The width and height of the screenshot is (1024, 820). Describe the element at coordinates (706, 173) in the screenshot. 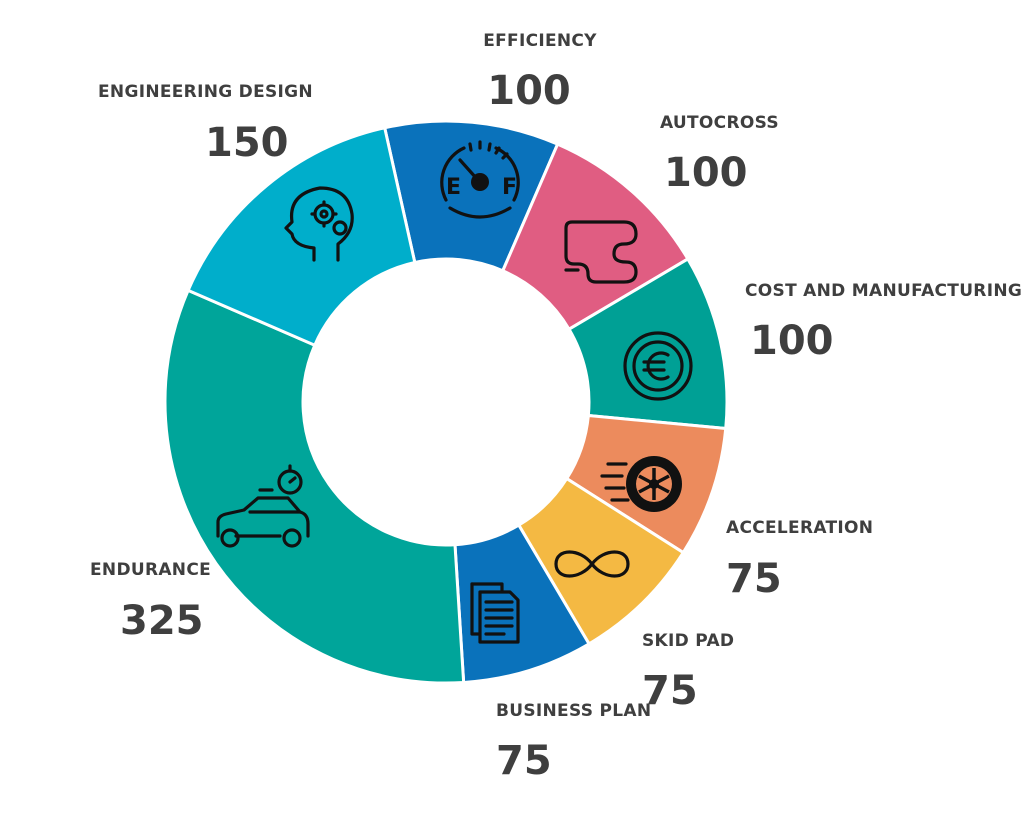

I see `autocross-value: 100` at that location.